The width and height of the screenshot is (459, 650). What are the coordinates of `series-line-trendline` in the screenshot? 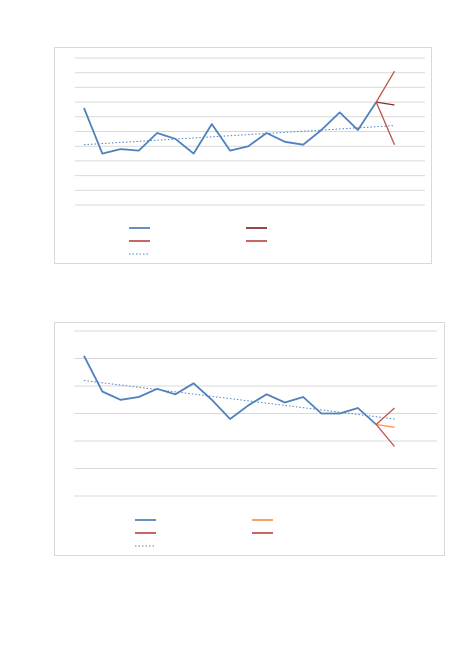 It's located at (239, 135).